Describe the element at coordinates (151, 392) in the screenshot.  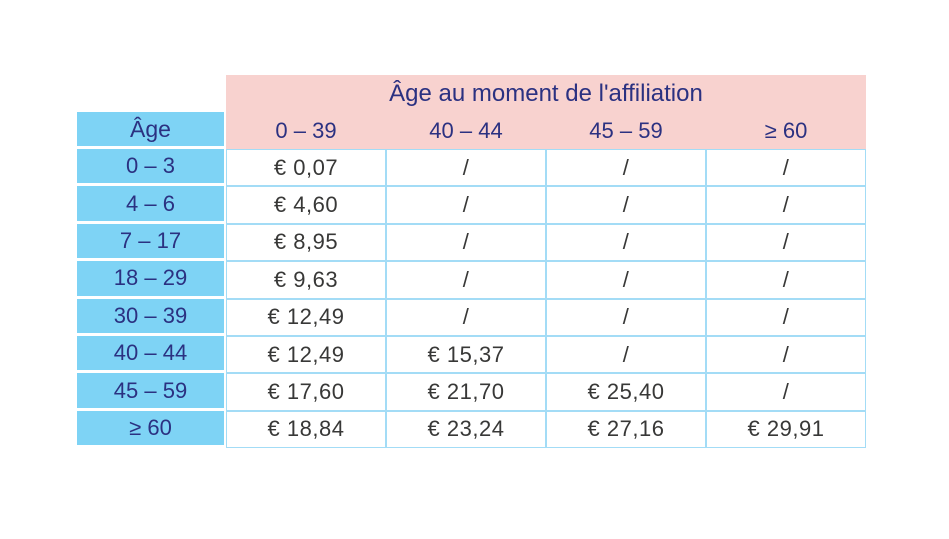
I see `row-label: 45 – 59` at that location.